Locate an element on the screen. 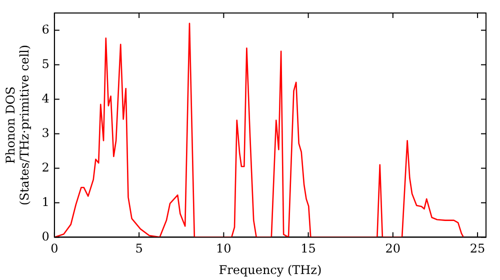  y-tick-label: 2 is located at coordinates (46, 167).